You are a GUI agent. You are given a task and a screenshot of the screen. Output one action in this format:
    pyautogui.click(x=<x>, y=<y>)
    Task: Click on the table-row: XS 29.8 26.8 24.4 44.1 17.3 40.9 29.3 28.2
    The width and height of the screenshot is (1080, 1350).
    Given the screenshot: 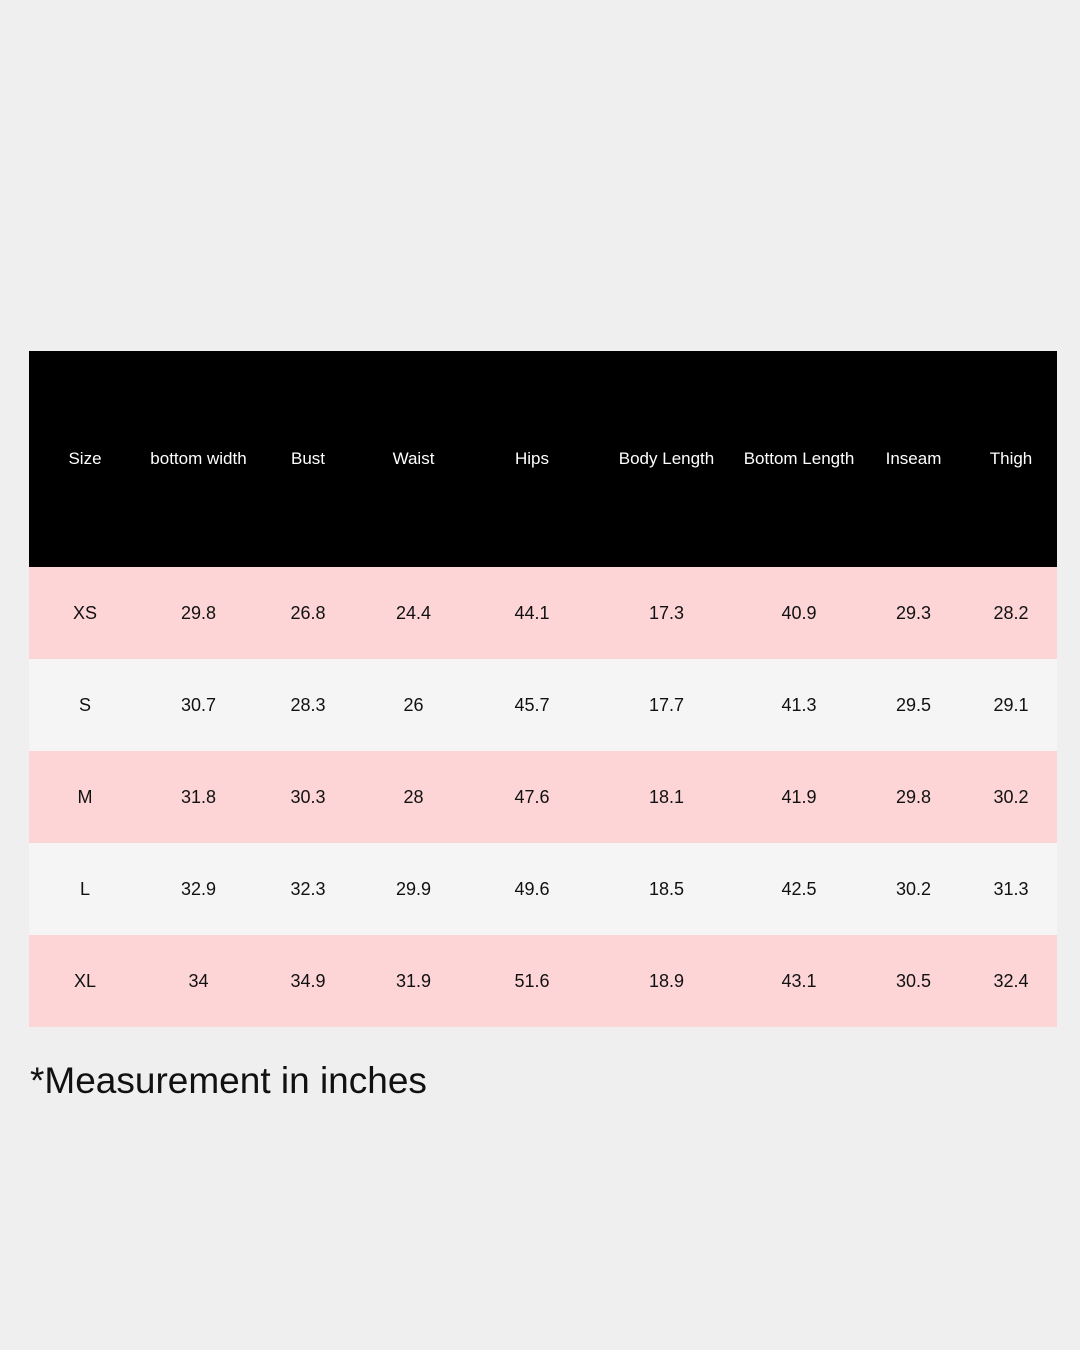 What is the action you would take?
    pyautogui.click(x=543, y=613)
    